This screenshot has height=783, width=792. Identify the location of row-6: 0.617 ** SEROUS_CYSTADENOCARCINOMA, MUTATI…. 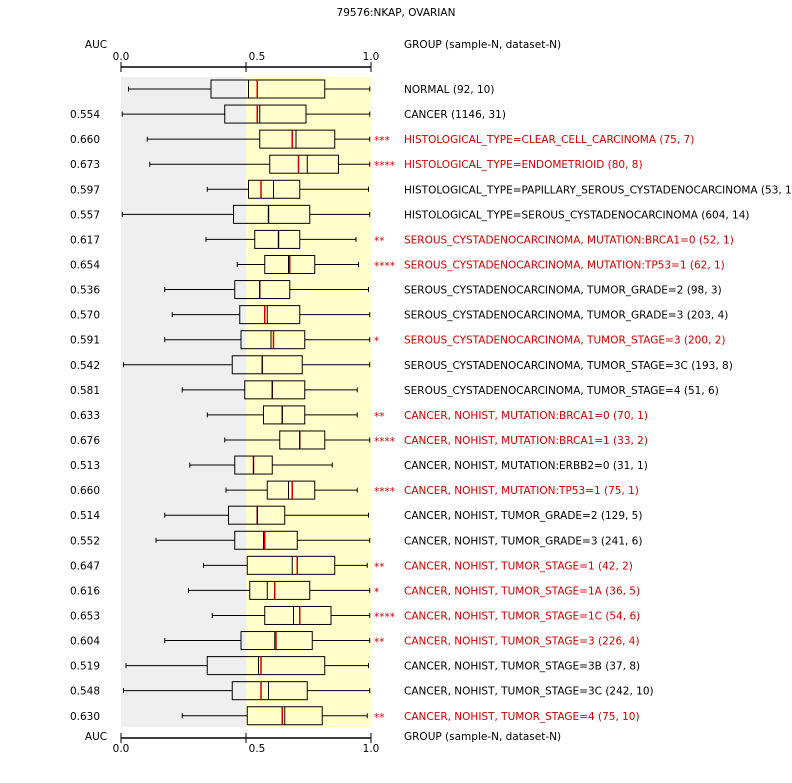
(402, 239).